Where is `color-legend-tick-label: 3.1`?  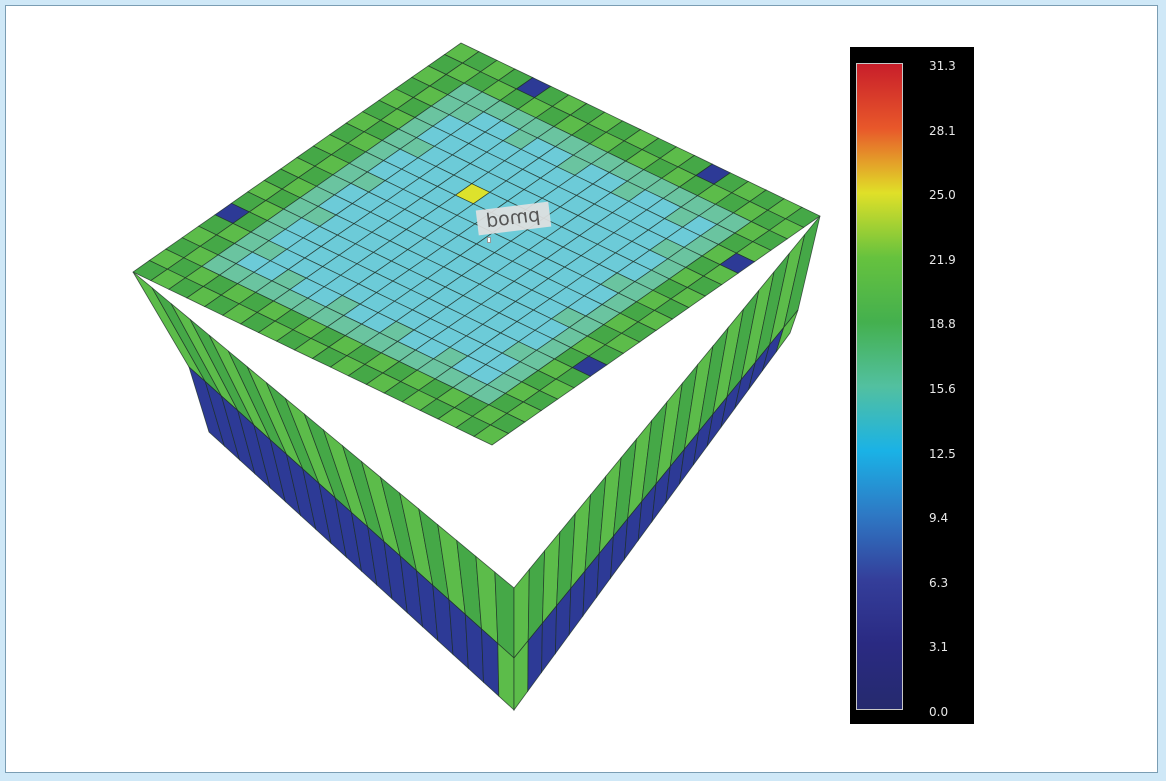 color-legend-tick-label: 3.1 is located at coordinates (939, 647).